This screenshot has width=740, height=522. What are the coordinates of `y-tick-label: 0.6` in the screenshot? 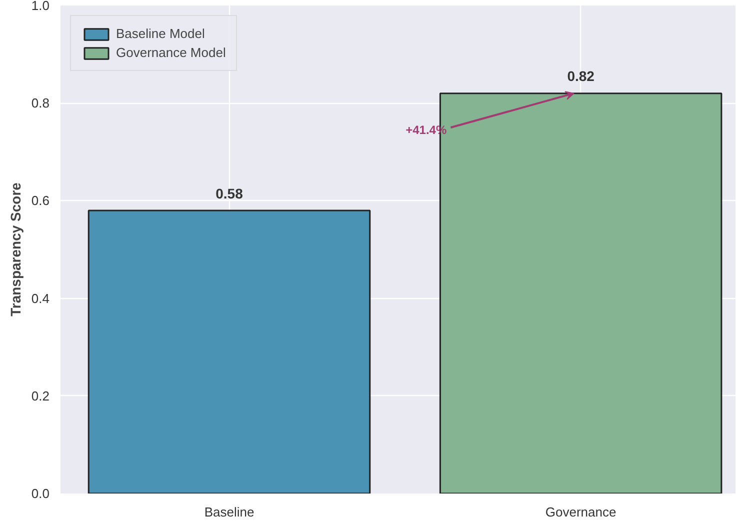 It's located at (40, 200).